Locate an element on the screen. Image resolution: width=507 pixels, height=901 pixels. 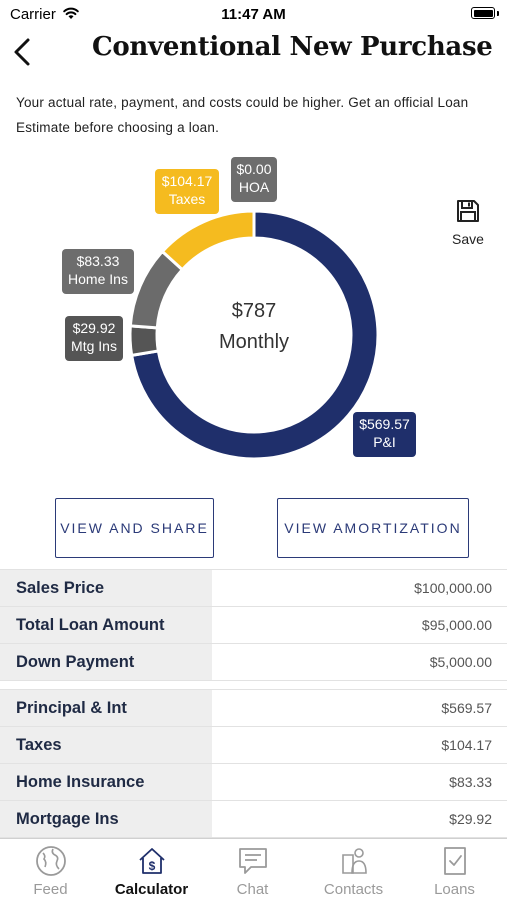
tab-calculator: $ Calculator is located at coordinates (151, 870).